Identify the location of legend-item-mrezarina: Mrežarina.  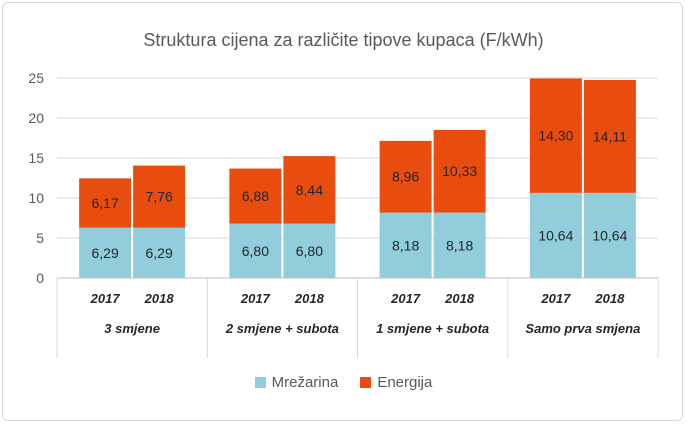
(296, 382).